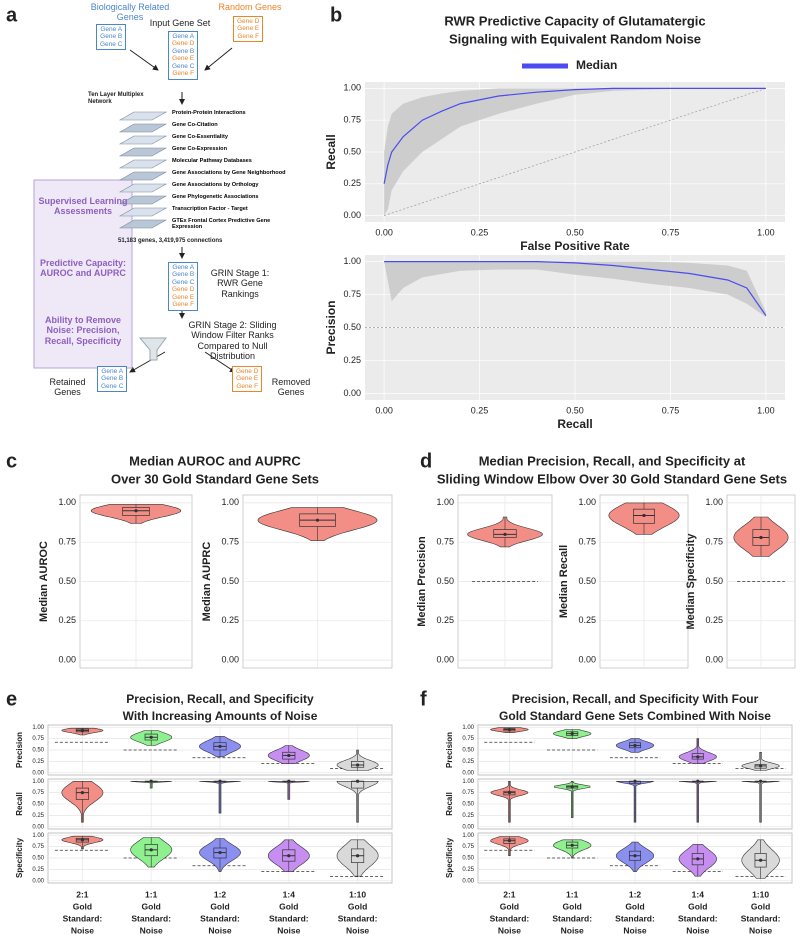 The height and width of the screenshot is (942, 800). What do you see at coordinates (574, 20) in the screenshot?
I see `chart-title: RWR Predictive Capacity of Glutamatergic` at bounding box center [574, 20].